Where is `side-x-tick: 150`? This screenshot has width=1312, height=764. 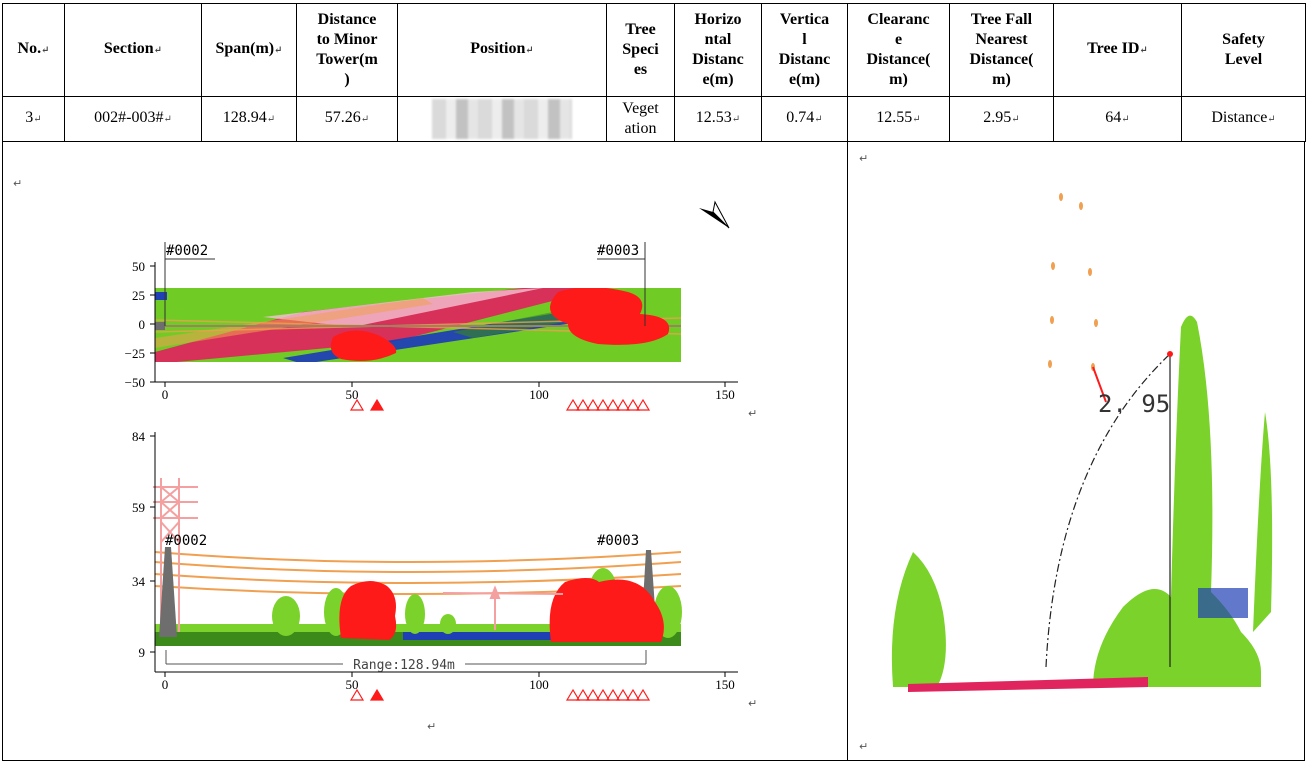
side-x-tick: 150 is located at coordinates (725, 684).